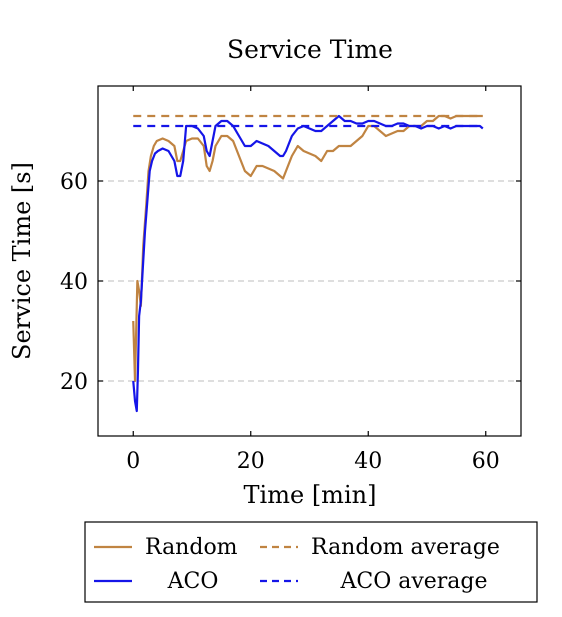  Describe the element at coordinates (405, 547) in the screenshot. I see `legend-label-random-average: Random average` at that location.